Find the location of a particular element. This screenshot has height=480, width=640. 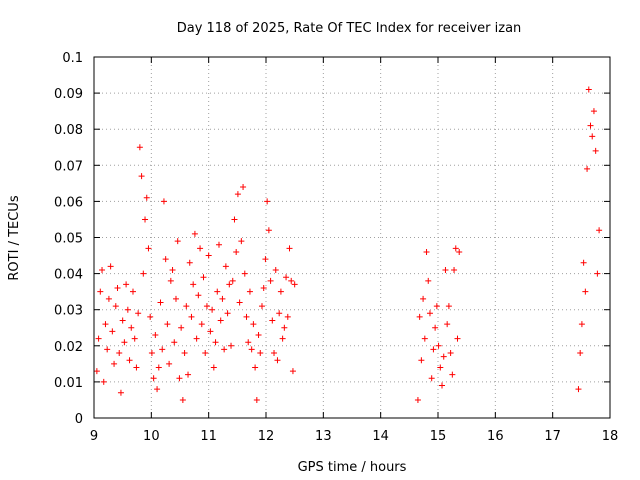

x-tick-label: 11 is located at coordinates (208, 436).